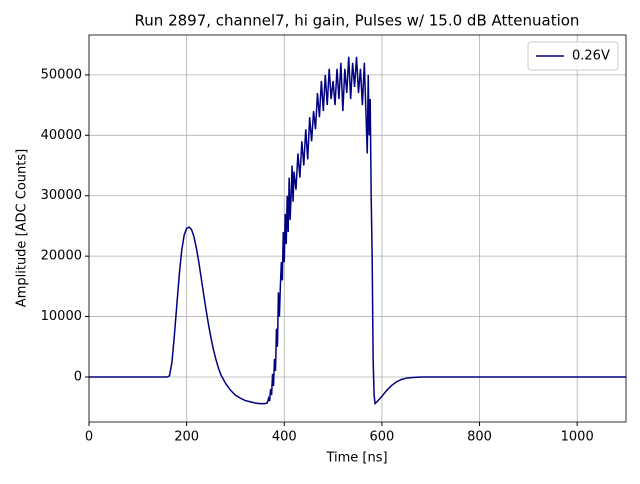 The width and height of the screenshot is (640, 484). Describe the element at coordinates (577, 437) in the screenshot. I see `x-tick-label: 1000` at that location.